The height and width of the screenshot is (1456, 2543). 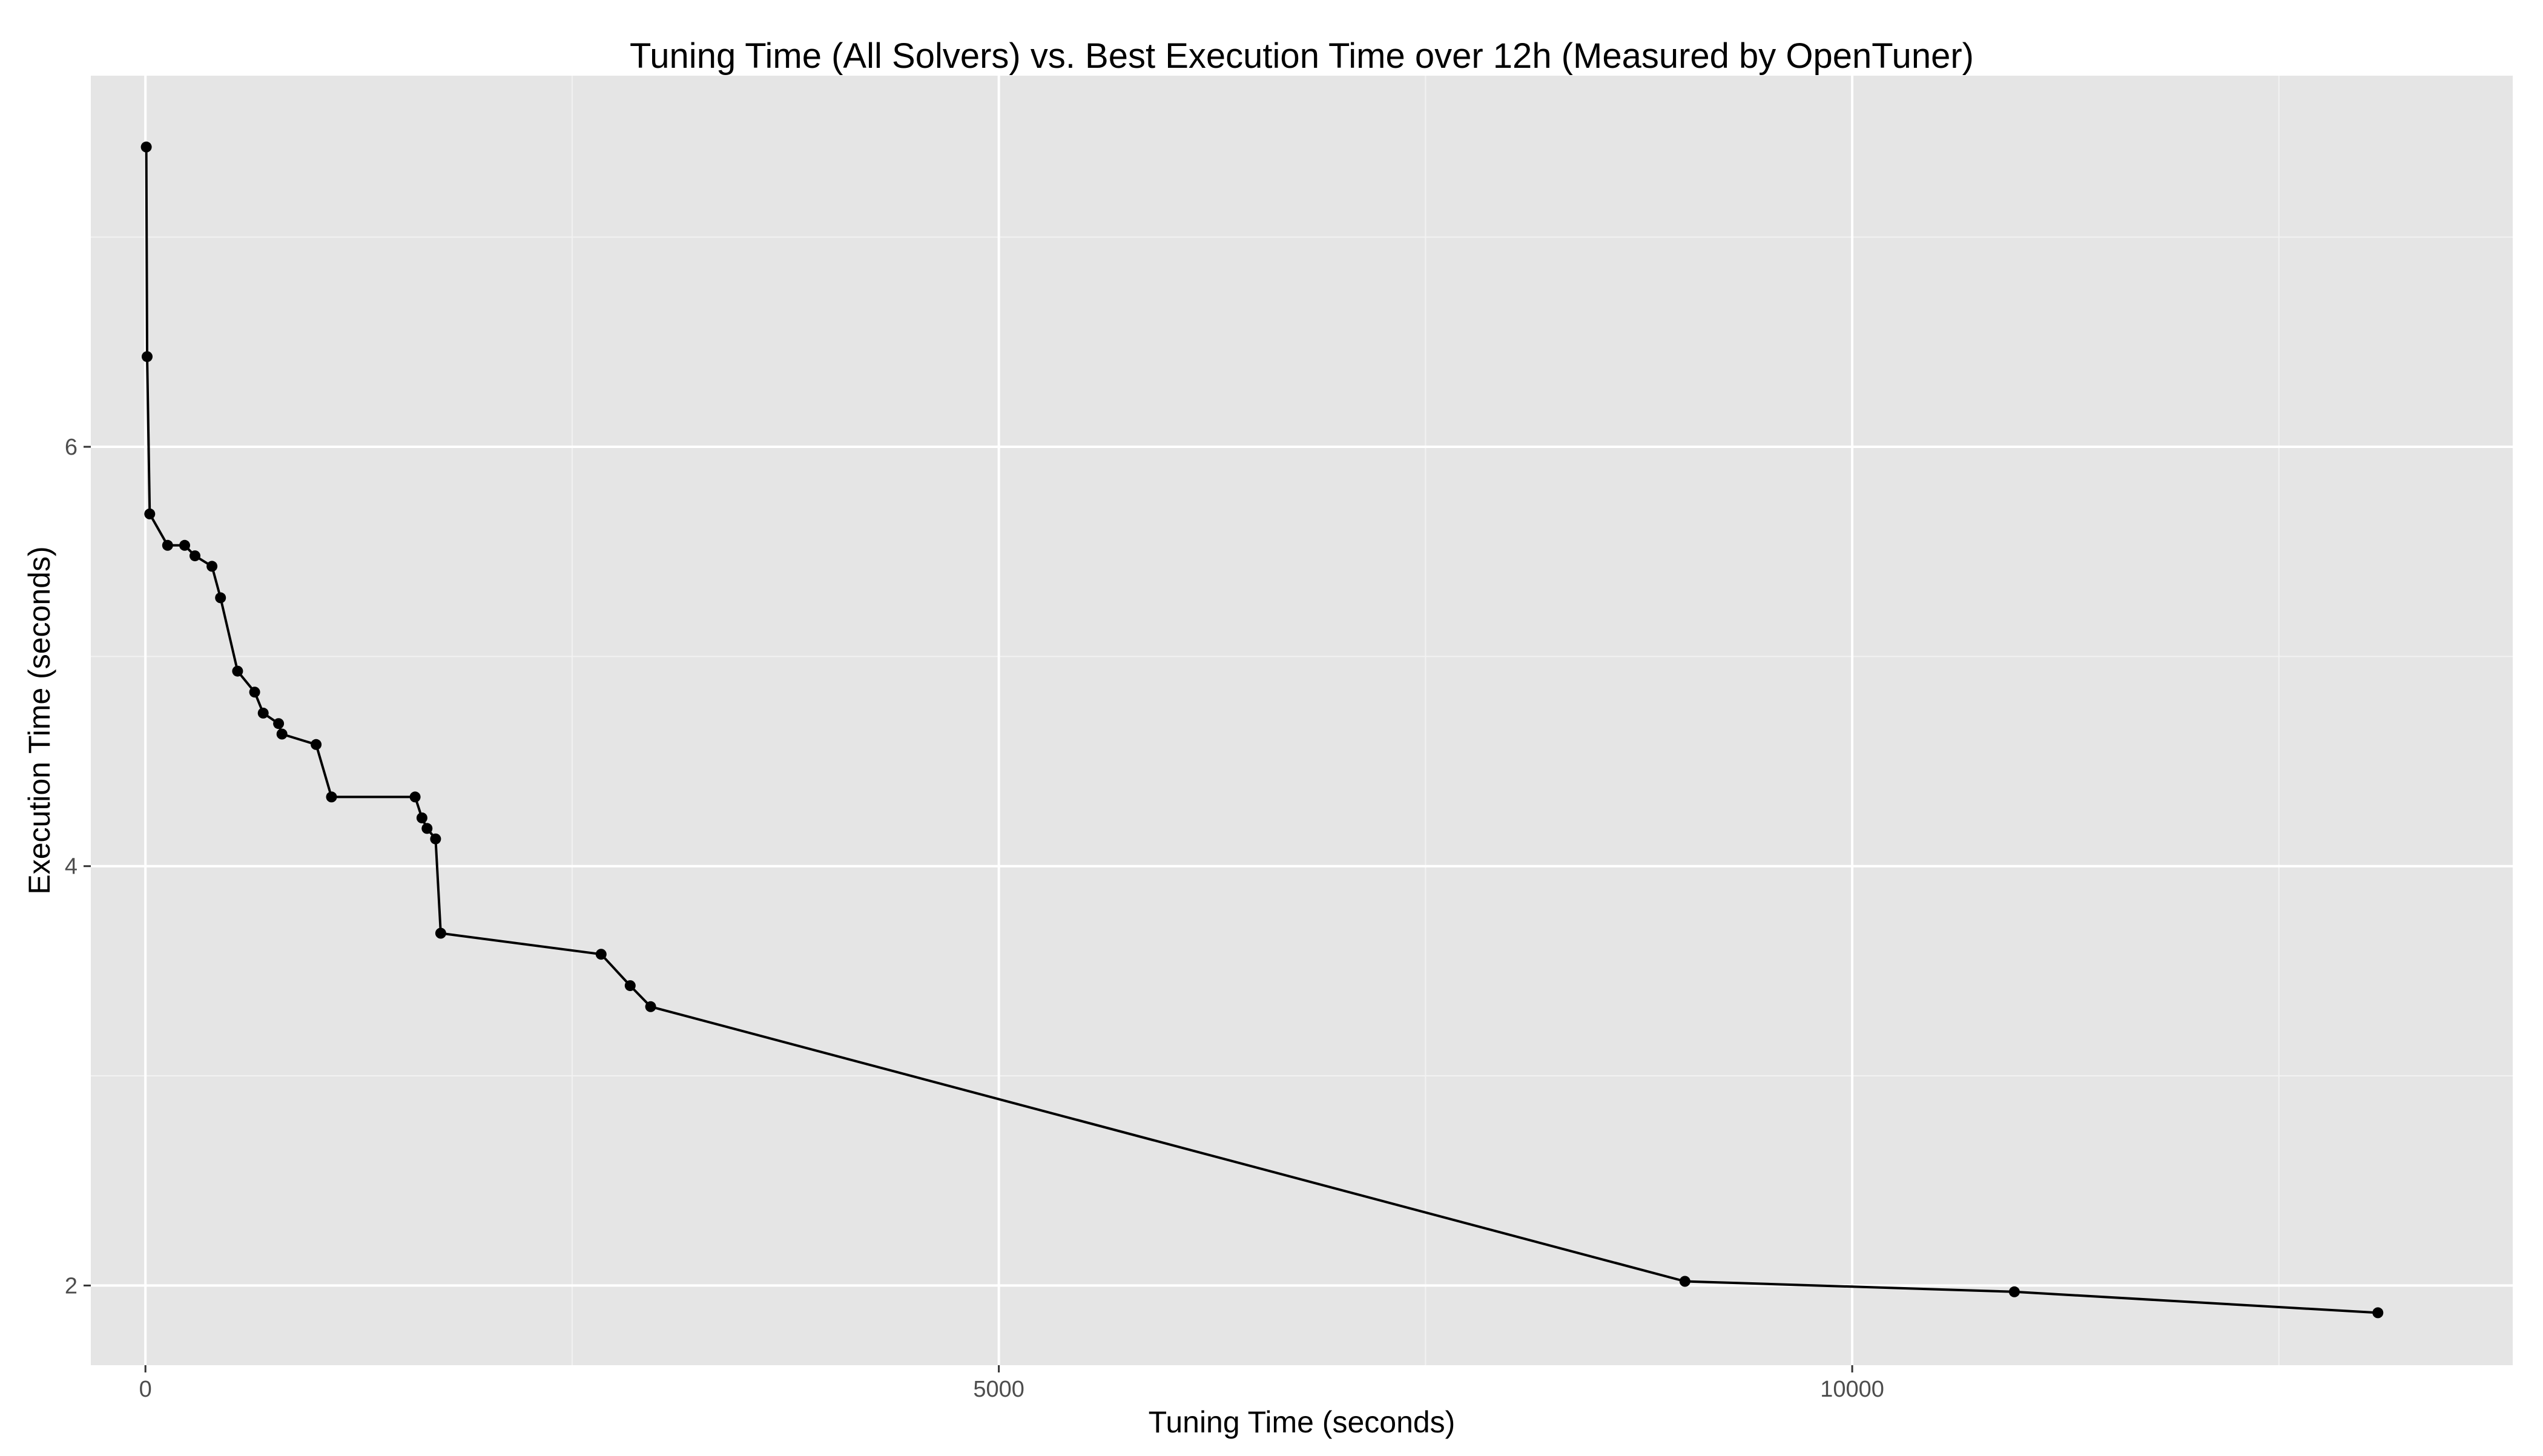 What do you see at coordinates (39, 720) in the screenshot?
I see `y-axis-title: Execution Time (seconds)` at bounding box center [39, 720].